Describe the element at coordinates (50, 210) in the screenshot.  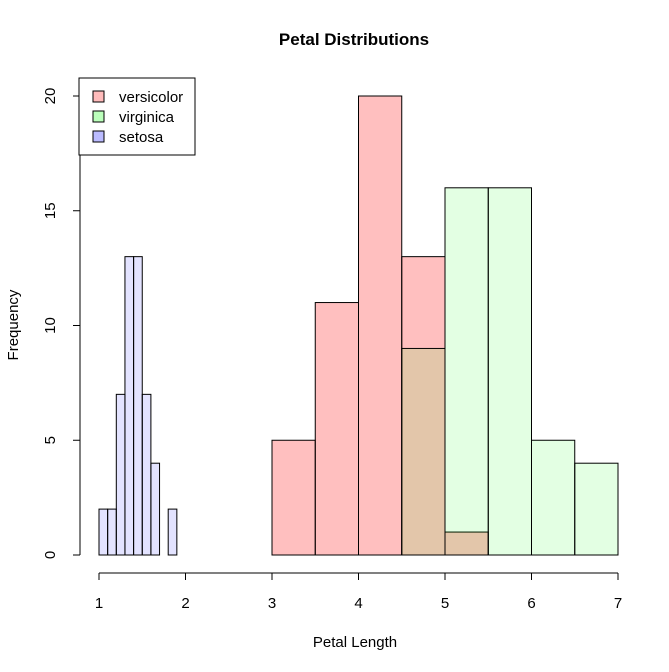
I see `y-tick-label-3: 15` at that location.